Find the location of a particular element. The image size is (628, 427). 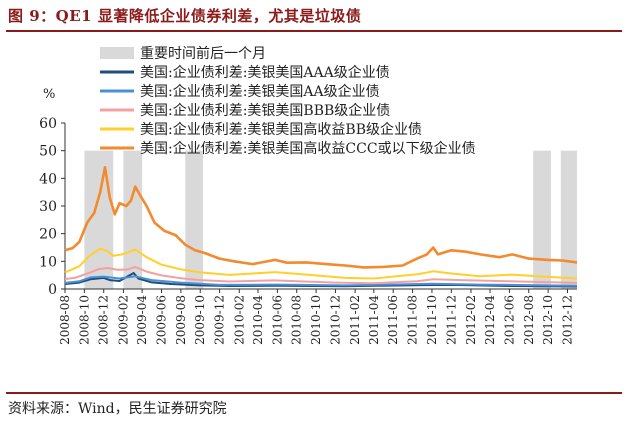

x-tick-label: 2010-06 is located at coordinates (277, 320).